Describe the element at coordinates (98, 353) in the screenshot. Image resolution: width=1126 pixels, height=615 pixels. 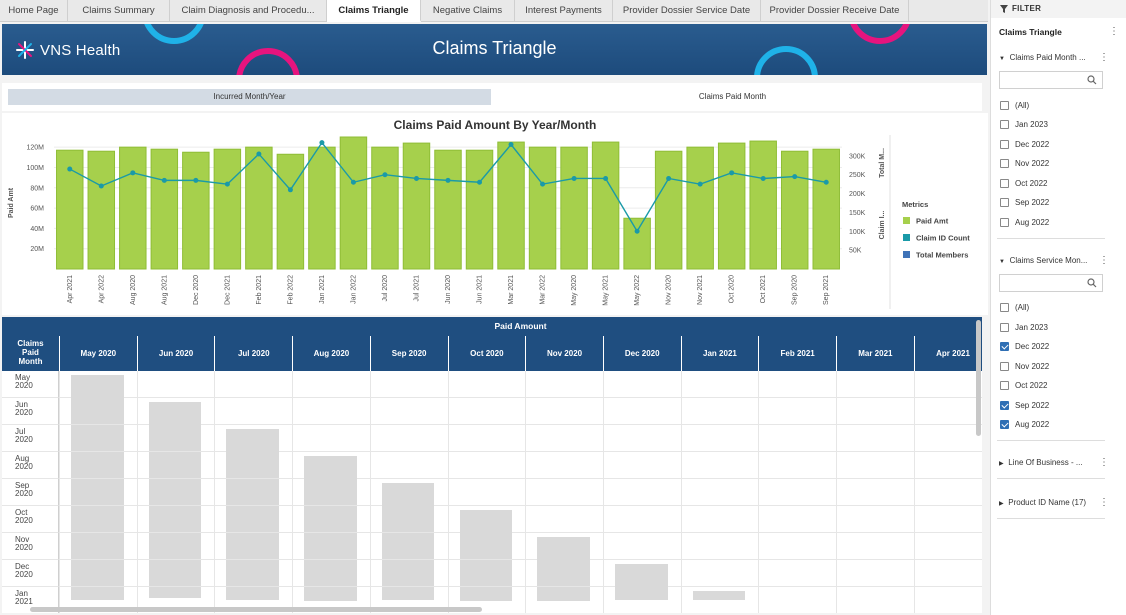
I see `column-header: May 2020` at that location.